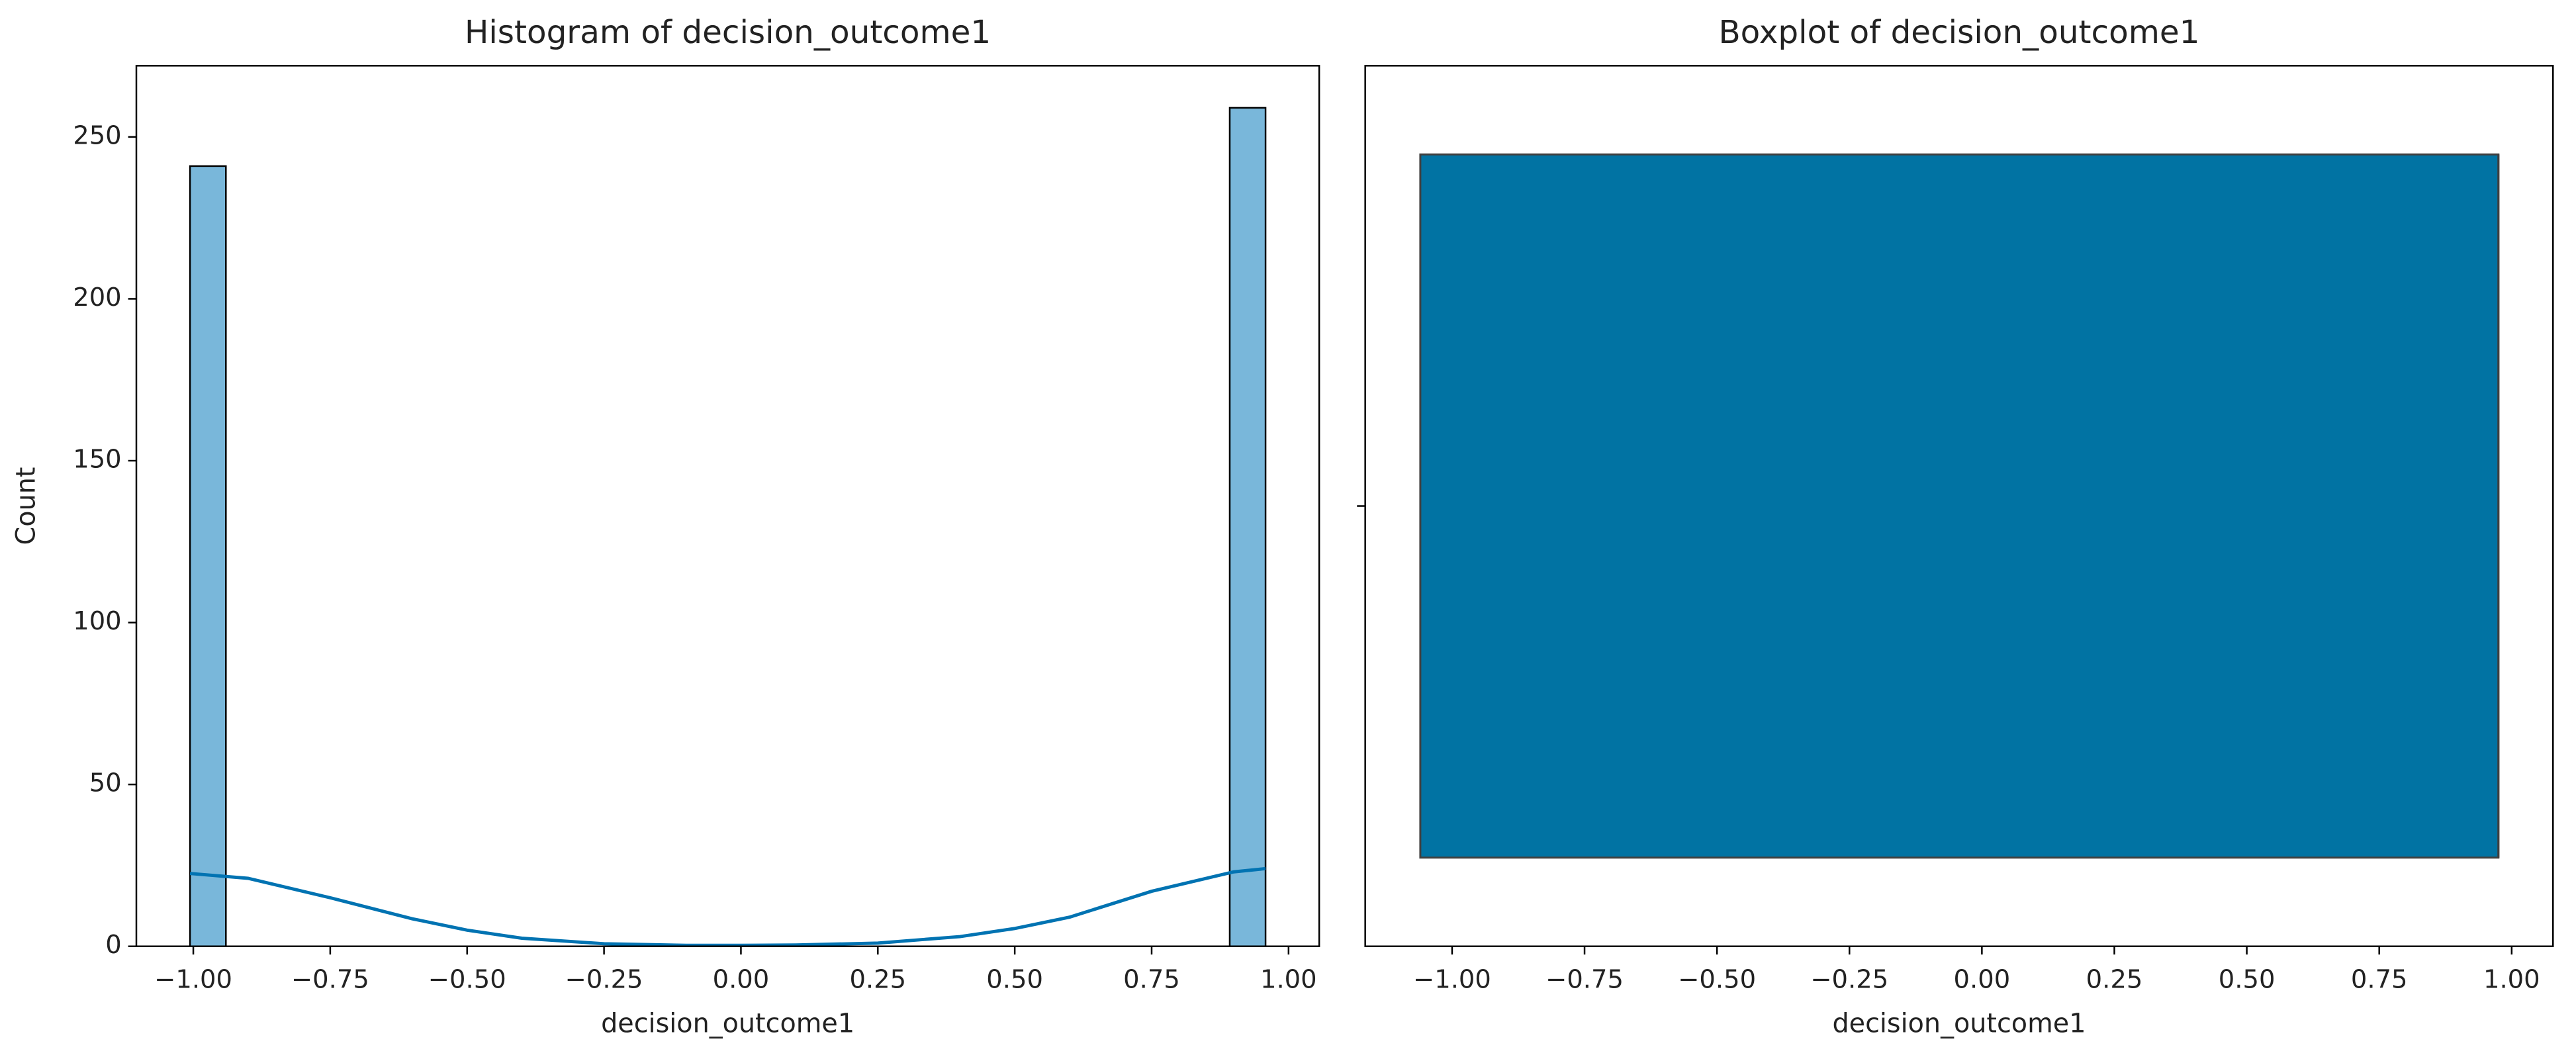 This screenshot has width=2576, height=1061. I want to click on y-tick-label: 0, so click(113, 945).